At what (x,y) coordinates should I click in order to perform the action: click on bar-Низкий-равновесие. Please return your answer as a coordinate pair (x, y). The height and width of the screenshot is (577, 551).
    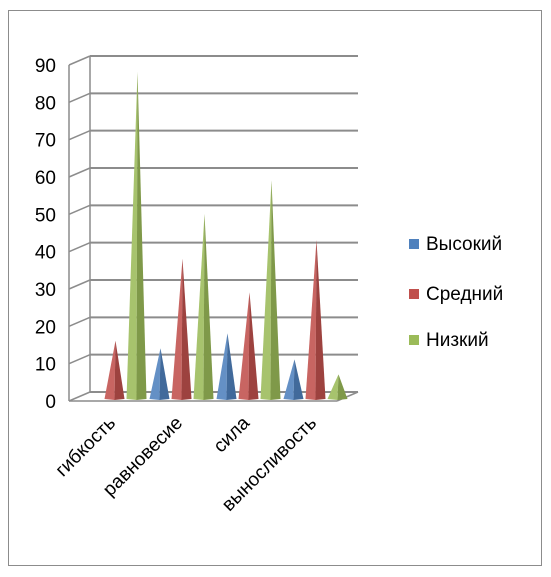
    Looking at the image, I should click on (208, 306).